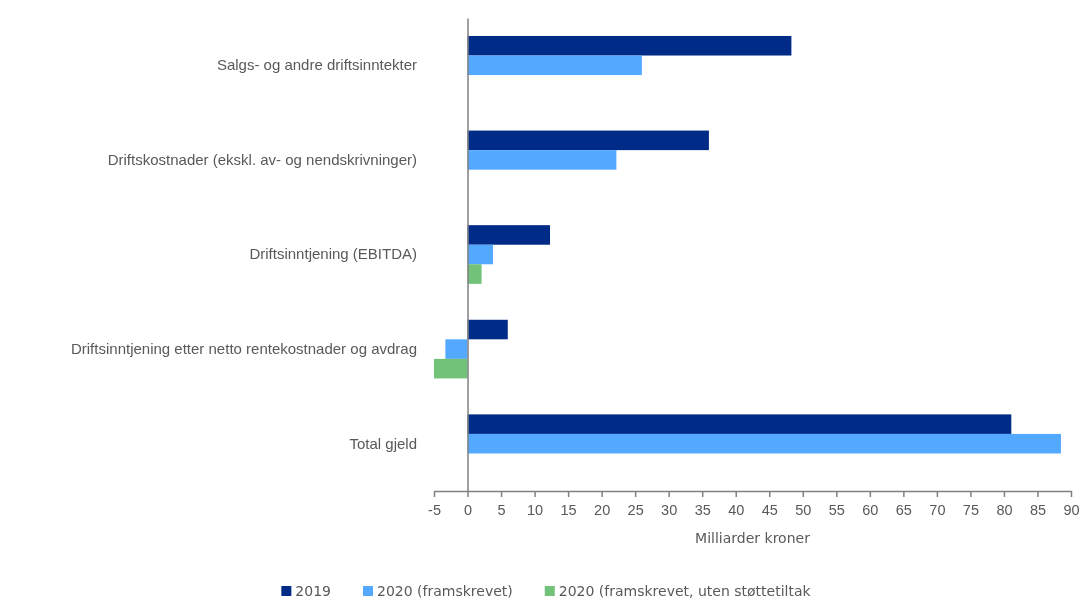  What do you see at coordinates (803, 509) in the screenshot?
I see `x-tick-label: 50` at bounding box center [803, 509].